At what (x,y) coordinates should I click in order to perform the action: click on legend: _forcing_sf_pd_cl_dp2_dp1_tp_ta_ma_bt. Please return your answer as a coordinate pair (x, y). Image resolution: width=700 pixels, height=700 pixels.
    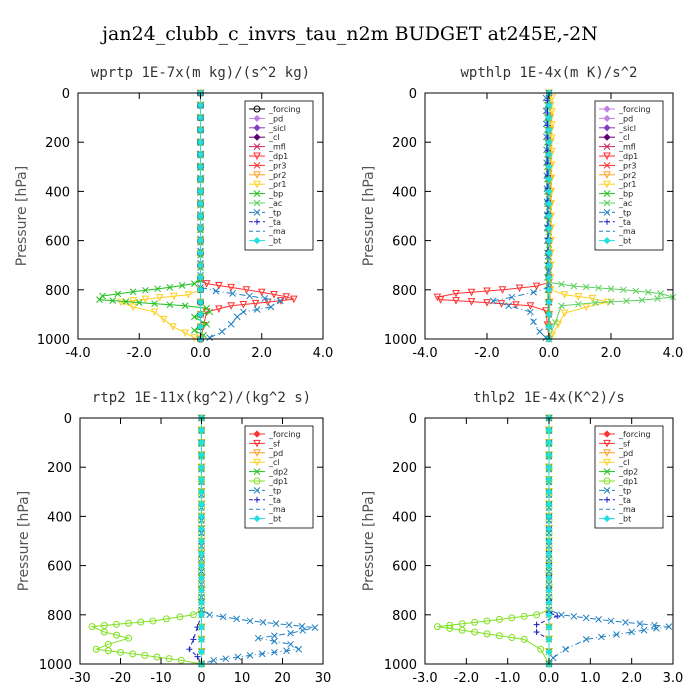
    Looking at the image, I should click on (279, 477).